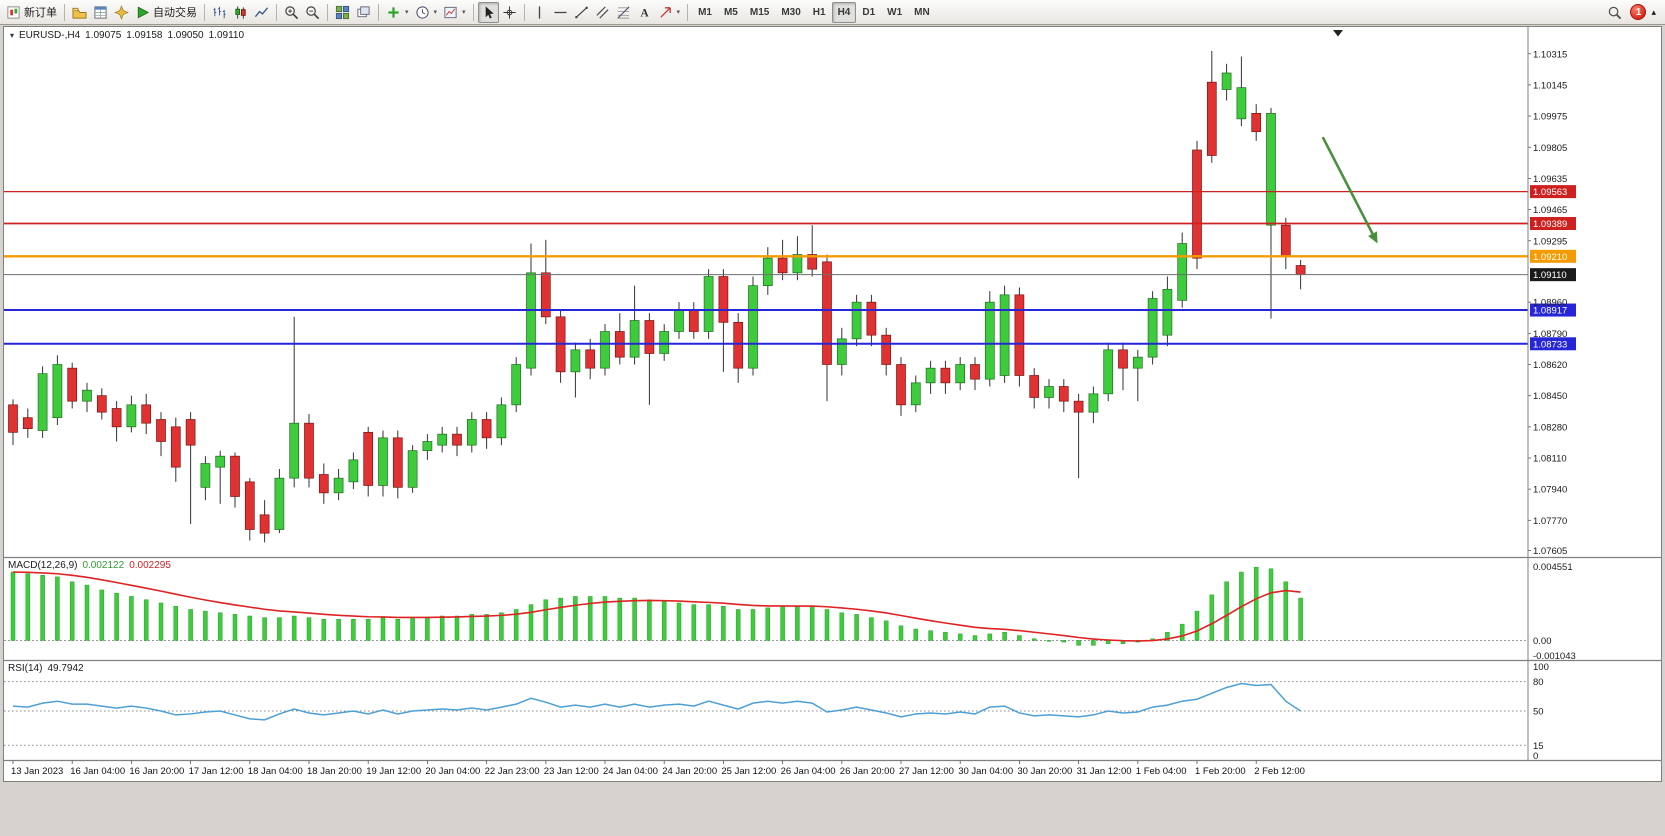 The height and width of the screenshot is (836, 1665). What do you see at coordinates (808, 771) in the screenshot?
I see `time-axis-label: 26 Jan 04:00` at bounding box center [808, 771].